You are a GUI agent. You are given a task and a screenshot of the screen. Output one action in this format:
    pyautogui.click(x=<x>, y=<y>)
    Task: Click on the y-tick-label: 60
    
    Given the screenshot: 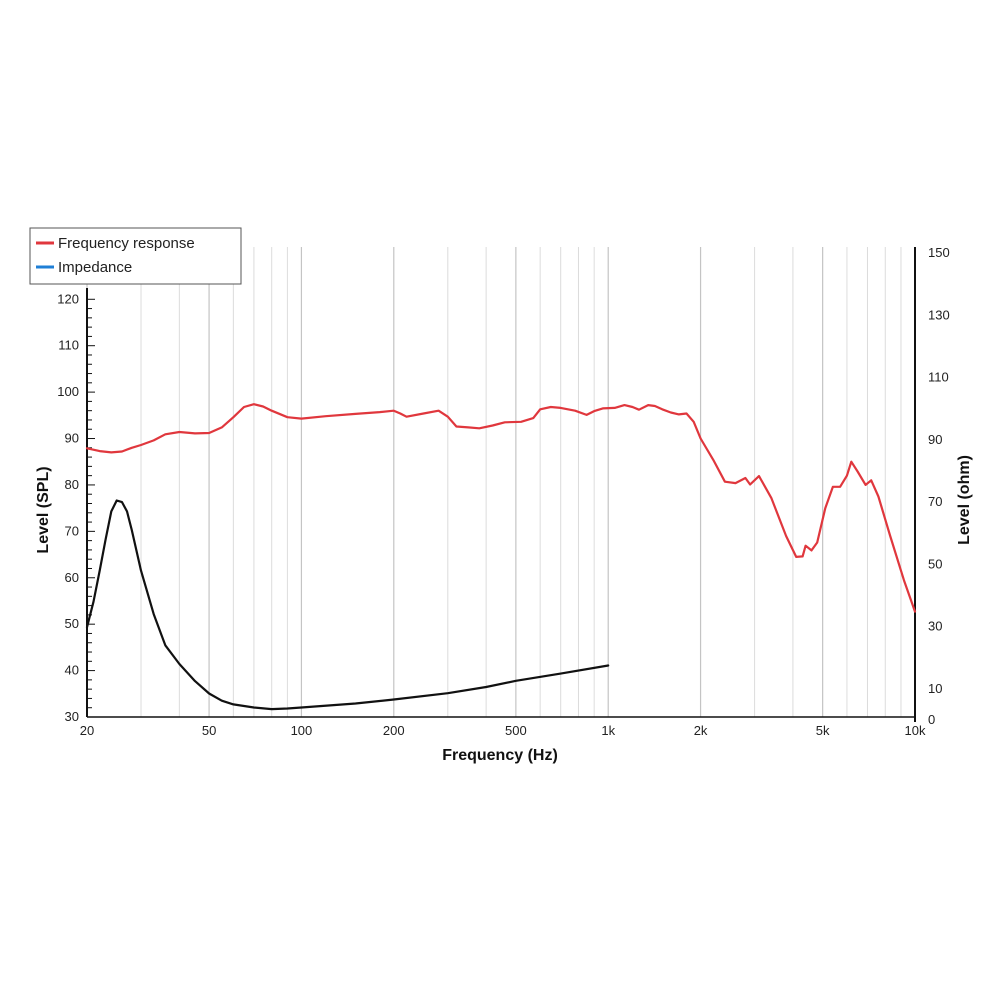 What is the action you would take?
    pyautogui.click(x=72, y=577)
    